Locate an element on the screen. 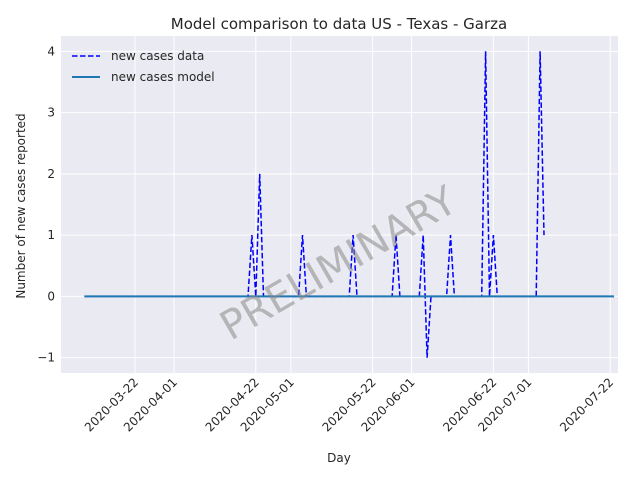 The image size is (640, 480). y-tick-label: 0 is located at coordinates (51, 296).